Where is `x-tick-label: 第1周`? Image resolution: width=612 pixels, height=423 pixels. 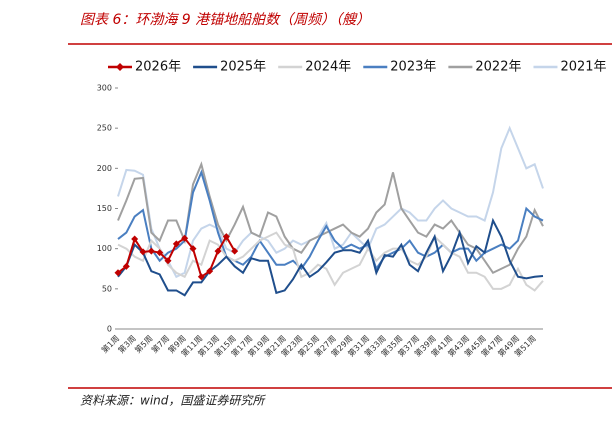
x-tick-label: 第1周 is located at coordinates (110, 344).